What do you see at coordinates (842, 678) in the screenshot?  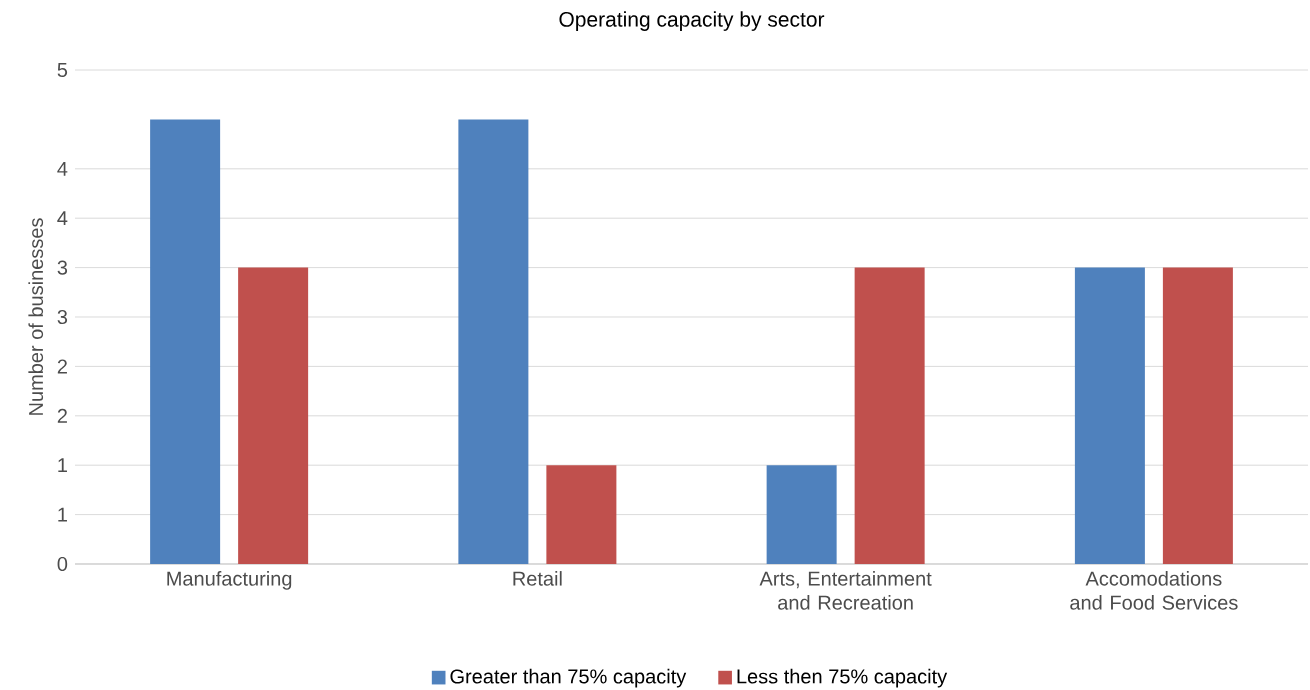 I see `legend-label: Less then 75% capacity` at bounding box center [842, 678].